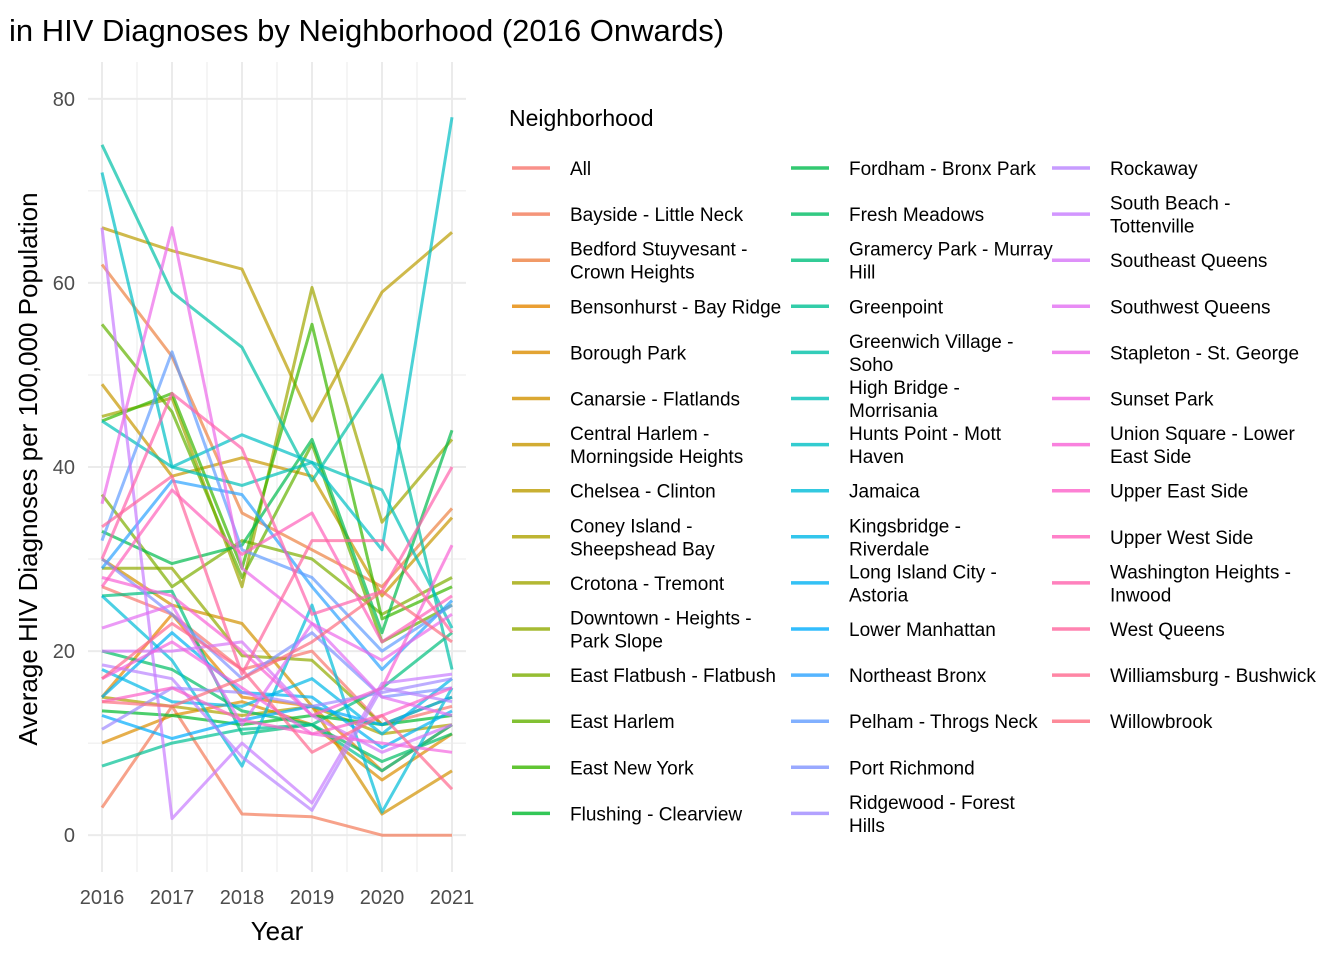 Image resolution: width=1344 pixels, height=960 pixels. I want to click on legend-item: Long Island City -Astoria, so click(894, 584).